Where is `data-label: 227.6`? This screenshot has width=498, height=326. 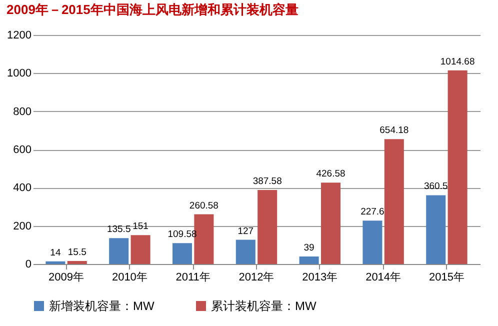 data-label: 227.6 is located at coordinates (372, 212).